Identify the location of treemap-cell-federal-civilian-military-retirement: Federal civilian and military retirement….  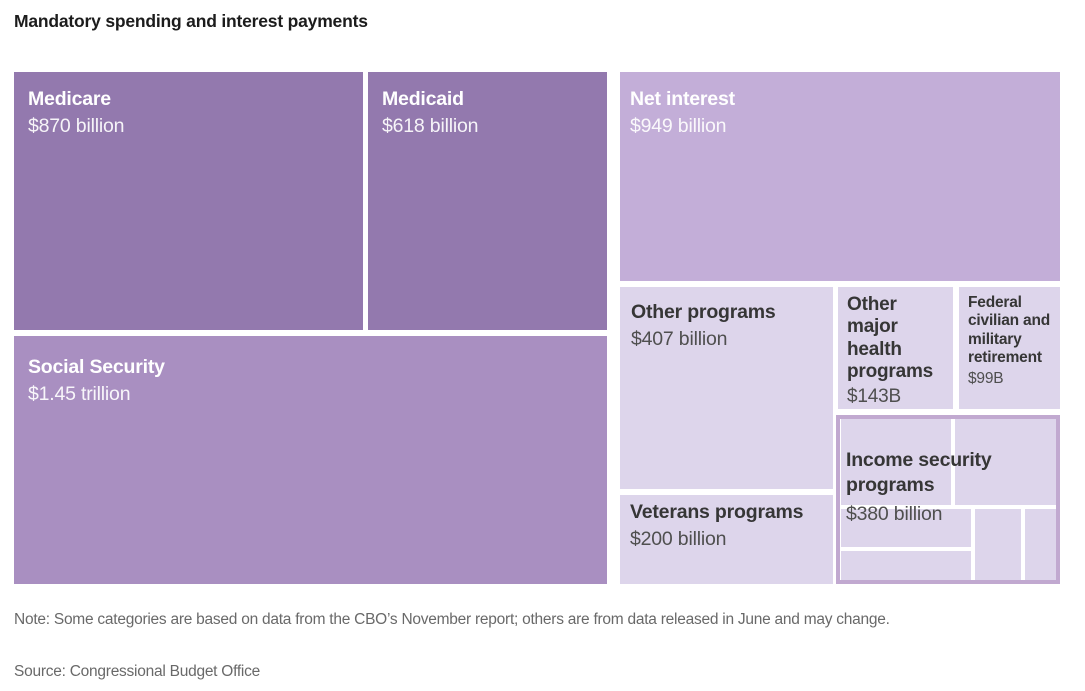
(1009, 348).